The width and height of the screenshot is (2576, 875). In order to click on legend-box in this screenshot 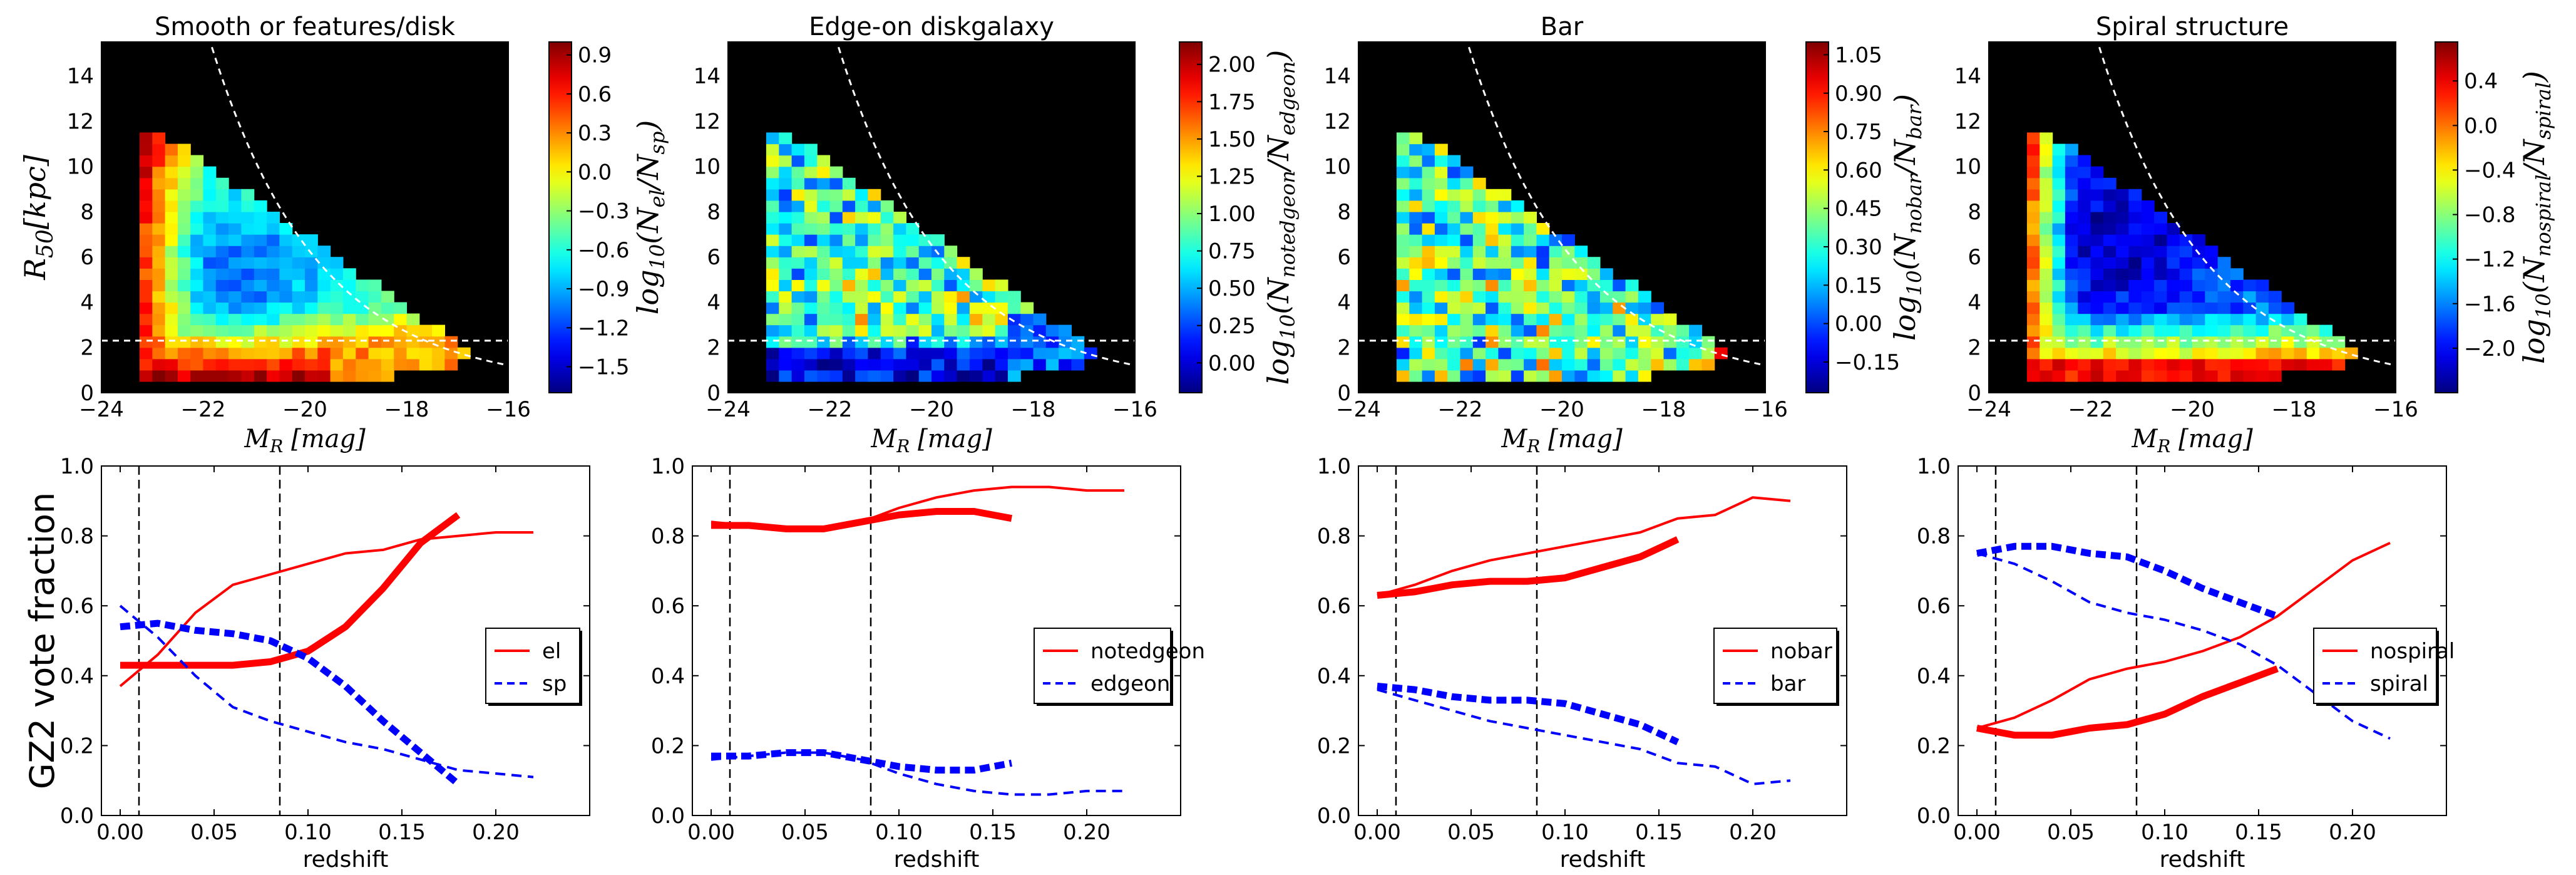, I will do `click(532, 666)`.